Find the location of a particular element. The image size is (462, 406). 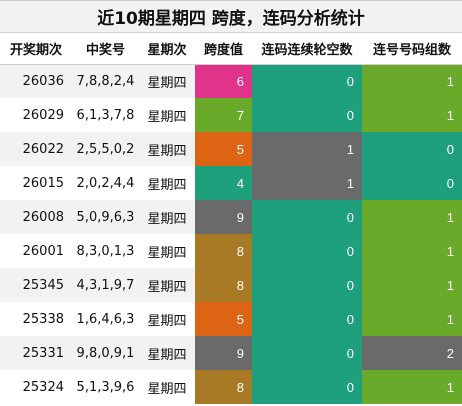

period-cell: 25331 is located at coordinates (36, 353).